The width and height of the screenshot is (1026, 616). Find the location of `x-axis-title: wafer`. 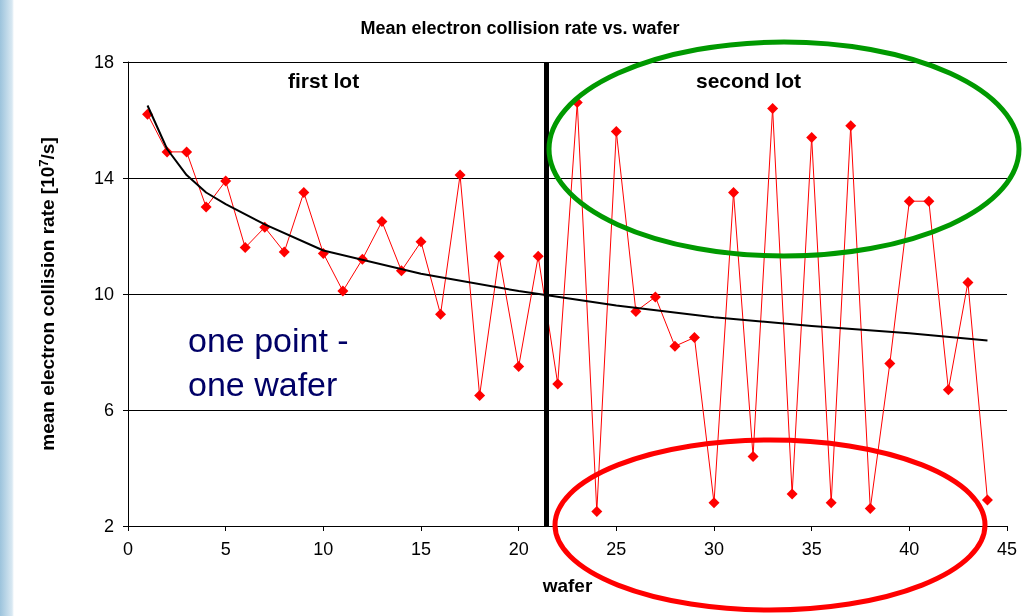

x-axis-title: wafer is located at coordinates (567, 585).